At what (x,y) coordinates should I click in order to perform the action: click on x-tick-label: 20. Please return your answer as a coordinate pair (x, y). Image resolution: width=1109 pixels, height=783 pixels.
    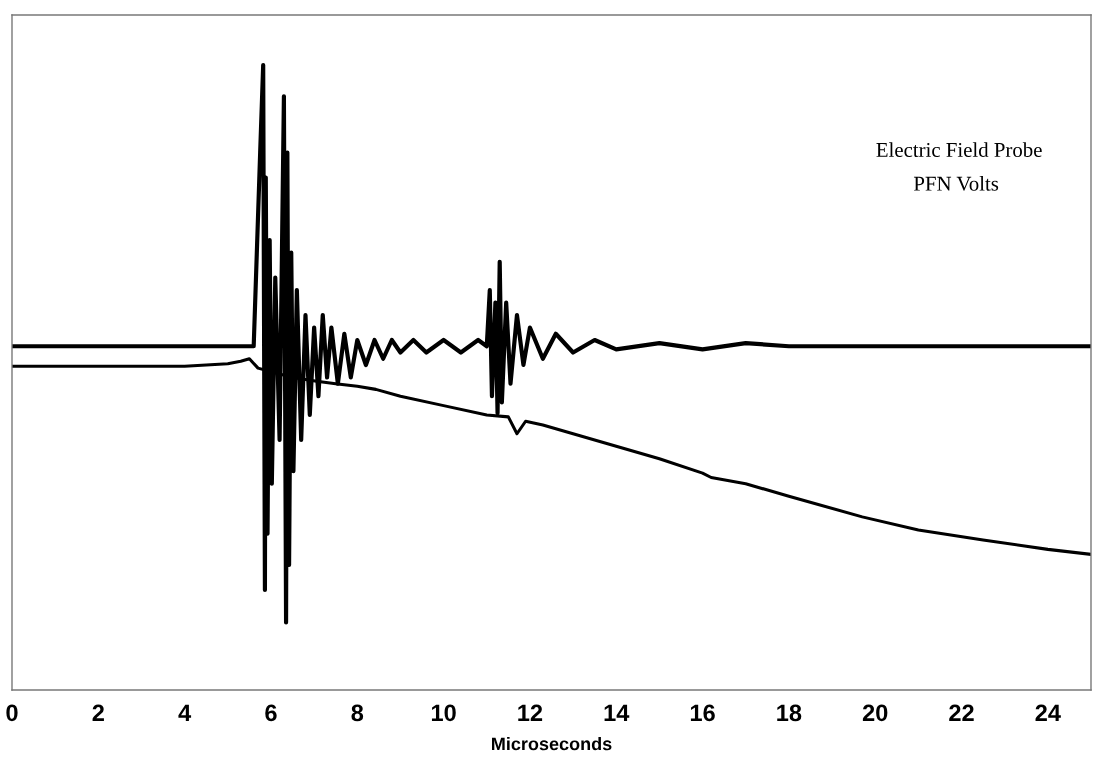
    Looking at the image, I should click on (875, 713).